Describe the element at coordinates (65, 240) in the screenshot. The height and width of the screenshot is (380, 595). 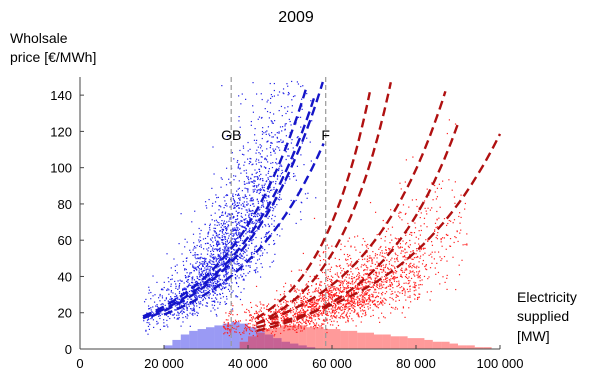
I see `y-tick-label-3: 60` at that location.